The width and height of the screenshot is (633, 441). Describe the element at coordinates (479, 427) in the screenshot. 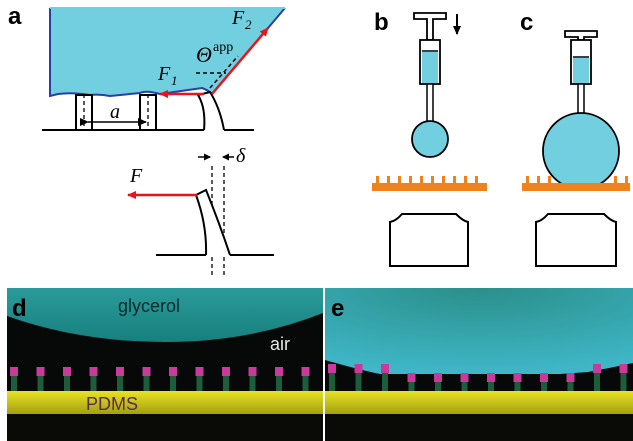

I see `photo-e-base` at that location.